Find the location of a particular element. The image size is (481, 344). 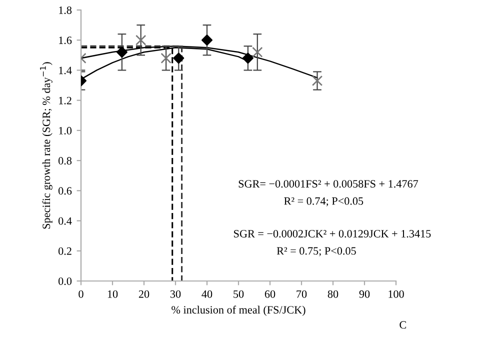

annotation: SGR= −0.0001FS² + 0.0058FS + 1.4767 is located at coordinates (328, 184).